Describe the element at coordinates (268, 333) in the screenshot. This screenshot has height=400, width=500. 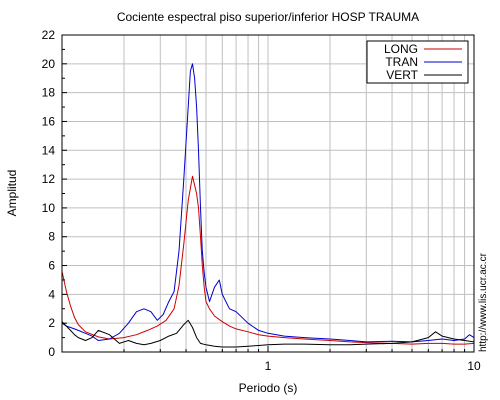
I see `series-line-vert` at that location.